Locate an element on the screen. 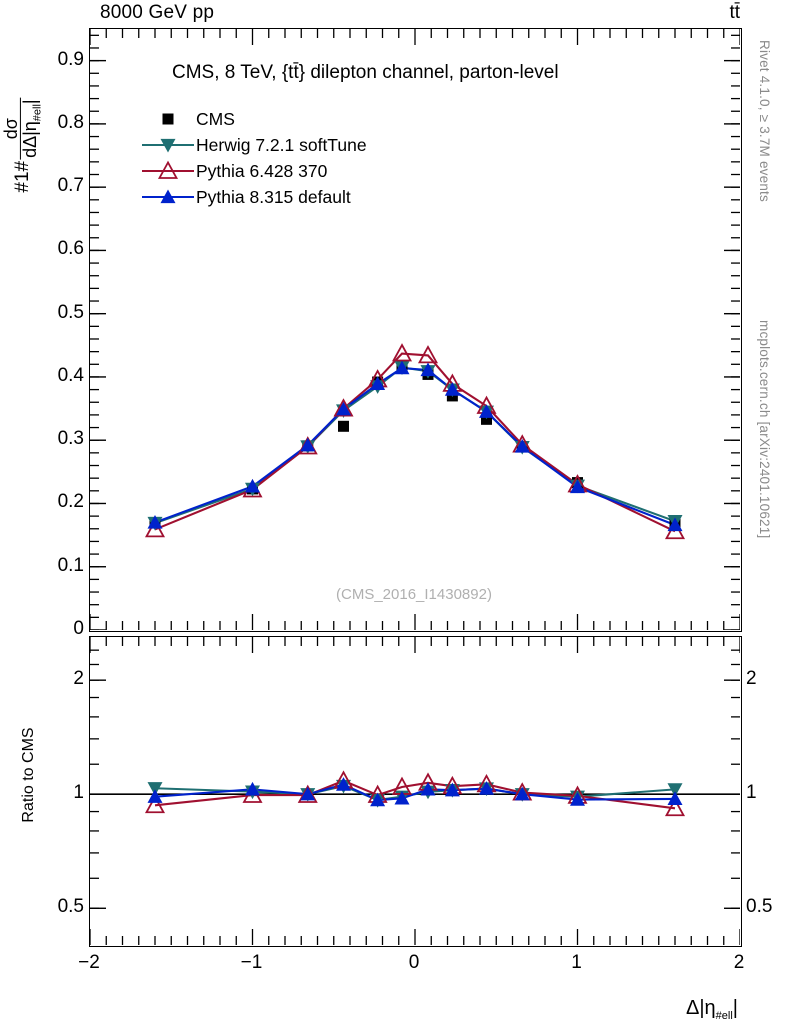 This screenshot has height=1024, width=786. beam-energy-label: 8000 GeV pp is located at coordinates (157, 12).